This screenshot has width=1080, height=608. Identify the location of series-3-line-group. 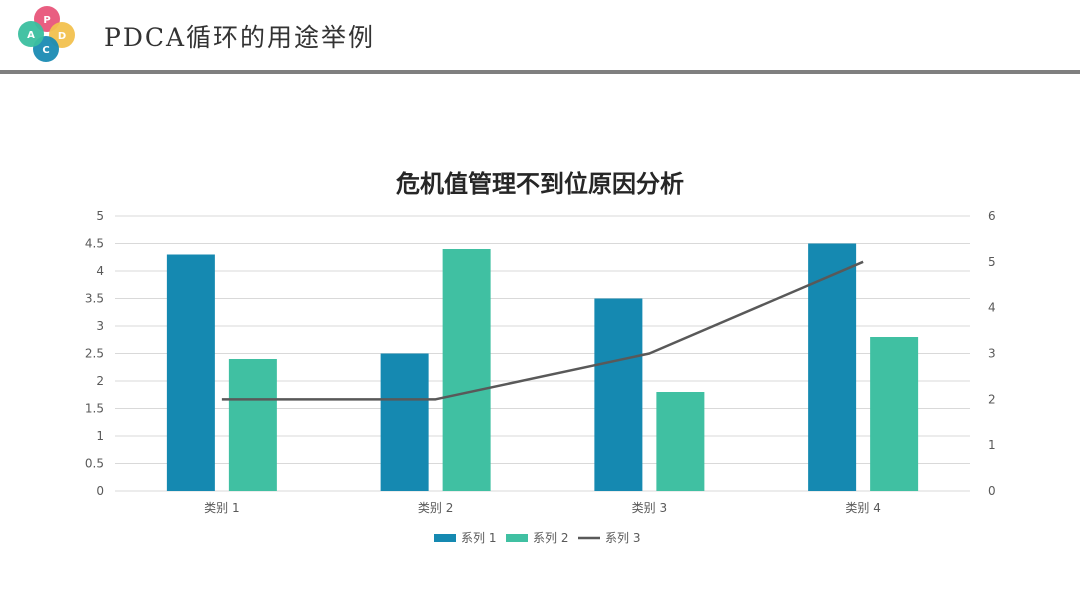
(542, 330).